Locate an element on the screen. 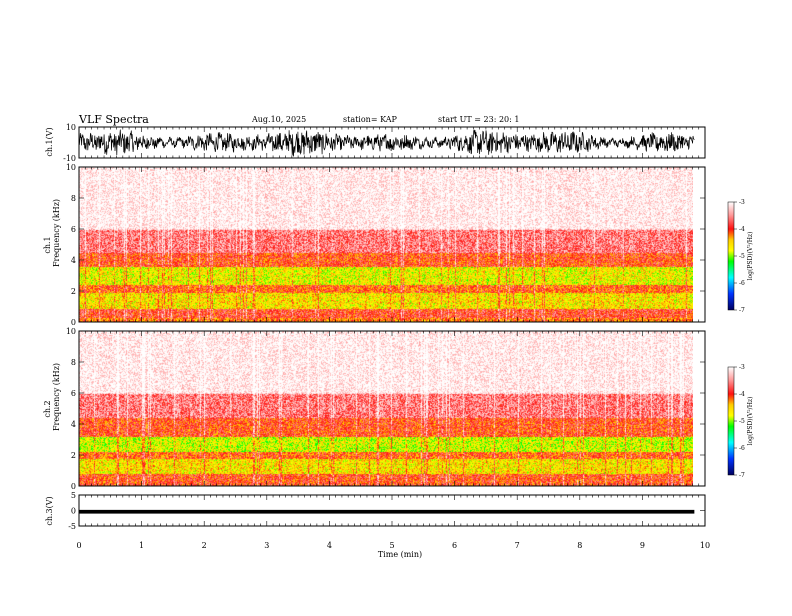 The image size is (792, 616). x-tick-label: 9 is located at coordinates (642, 545).